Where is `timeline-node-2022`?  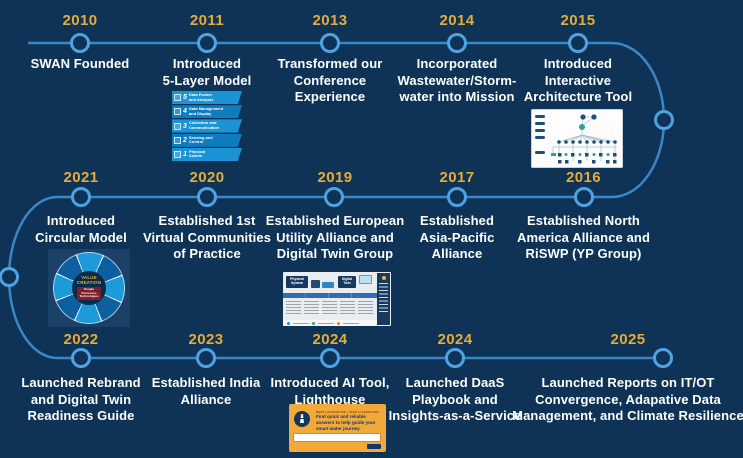 timeline-node-2022 is located at coordinates (81, 358).